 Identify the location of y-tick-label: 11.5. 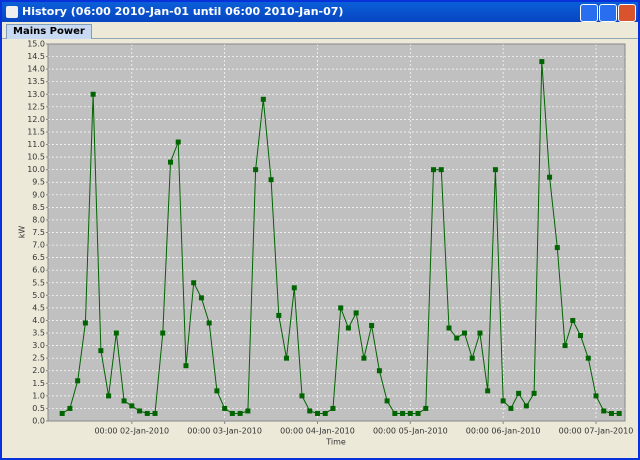
(36, 131).